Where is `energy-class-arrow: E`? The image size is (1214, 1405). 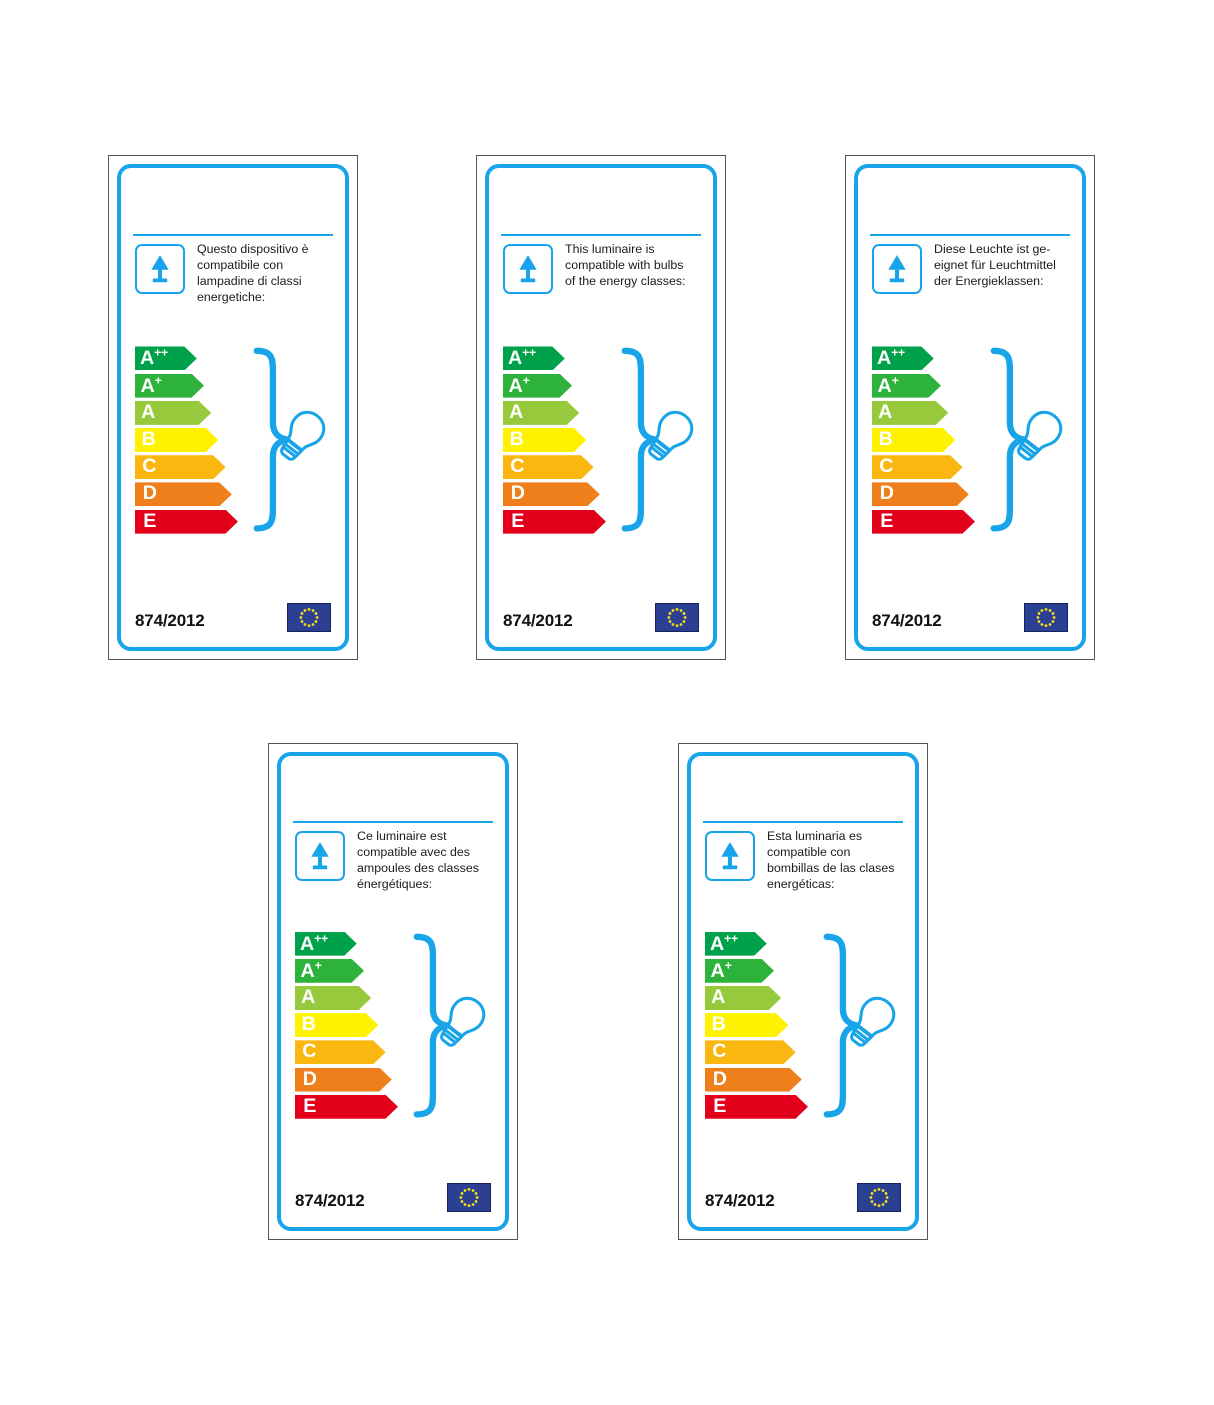
energy-class-arrow: E is located at coordinates (554, 521).